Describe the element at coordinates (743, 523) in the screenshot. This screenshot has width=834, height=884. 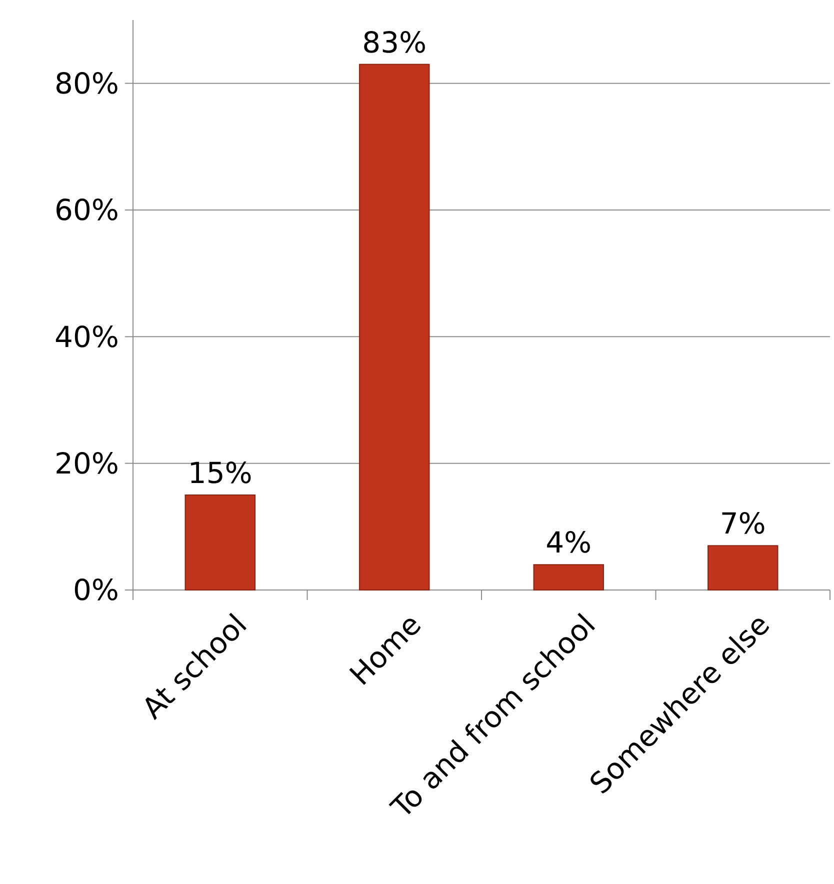
I see `data-label: 7%` at that location.